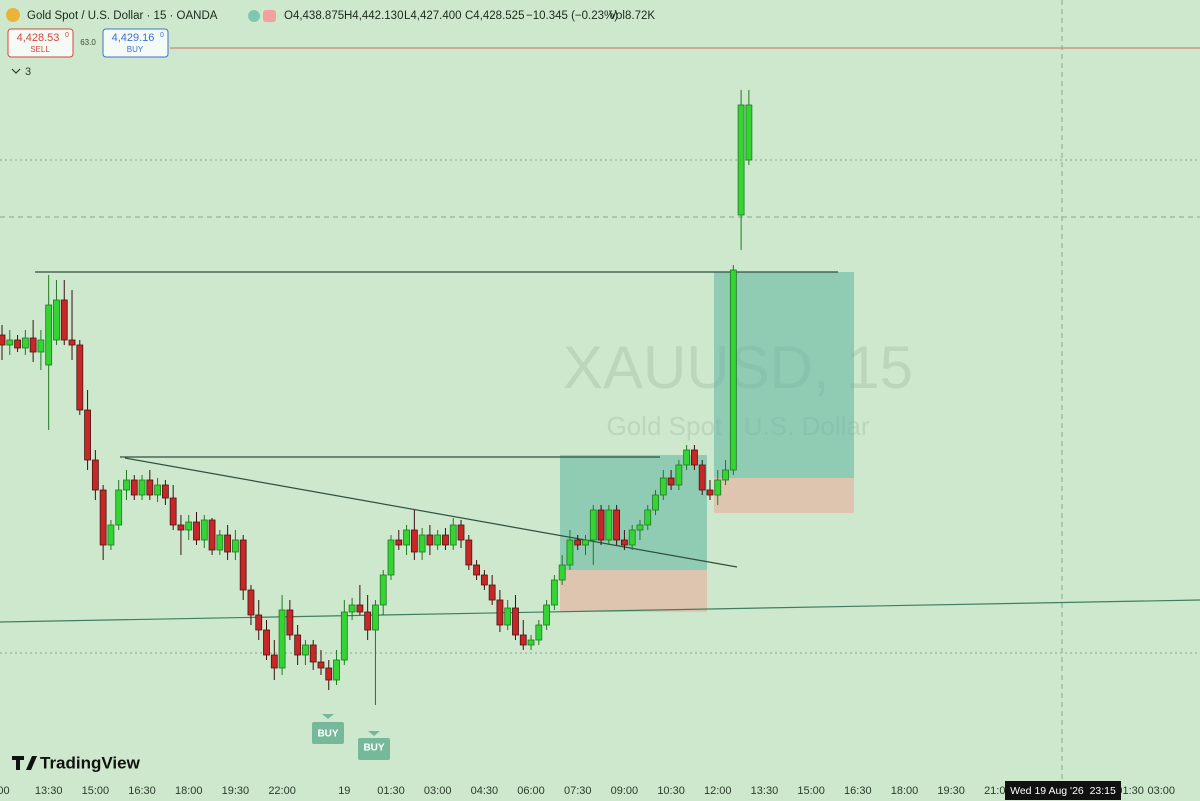 This screenshot has width=1200, height=801. I want to click on sell-price-sup: 0, so click(67, 35).